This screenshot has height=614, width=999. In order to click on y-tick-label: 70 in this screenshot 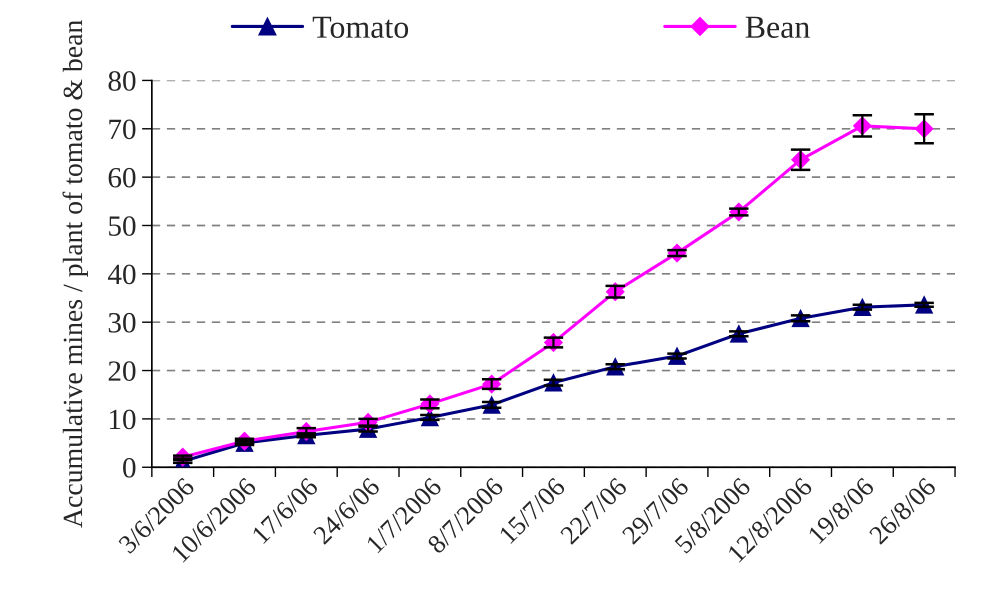, I will do `click(122, 130)`.